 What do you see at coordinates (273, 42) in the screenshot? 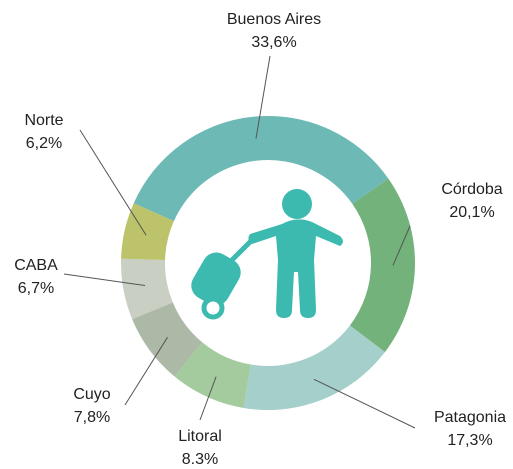
I see `value-label: 33,6%` at bounding box center [273, 42].